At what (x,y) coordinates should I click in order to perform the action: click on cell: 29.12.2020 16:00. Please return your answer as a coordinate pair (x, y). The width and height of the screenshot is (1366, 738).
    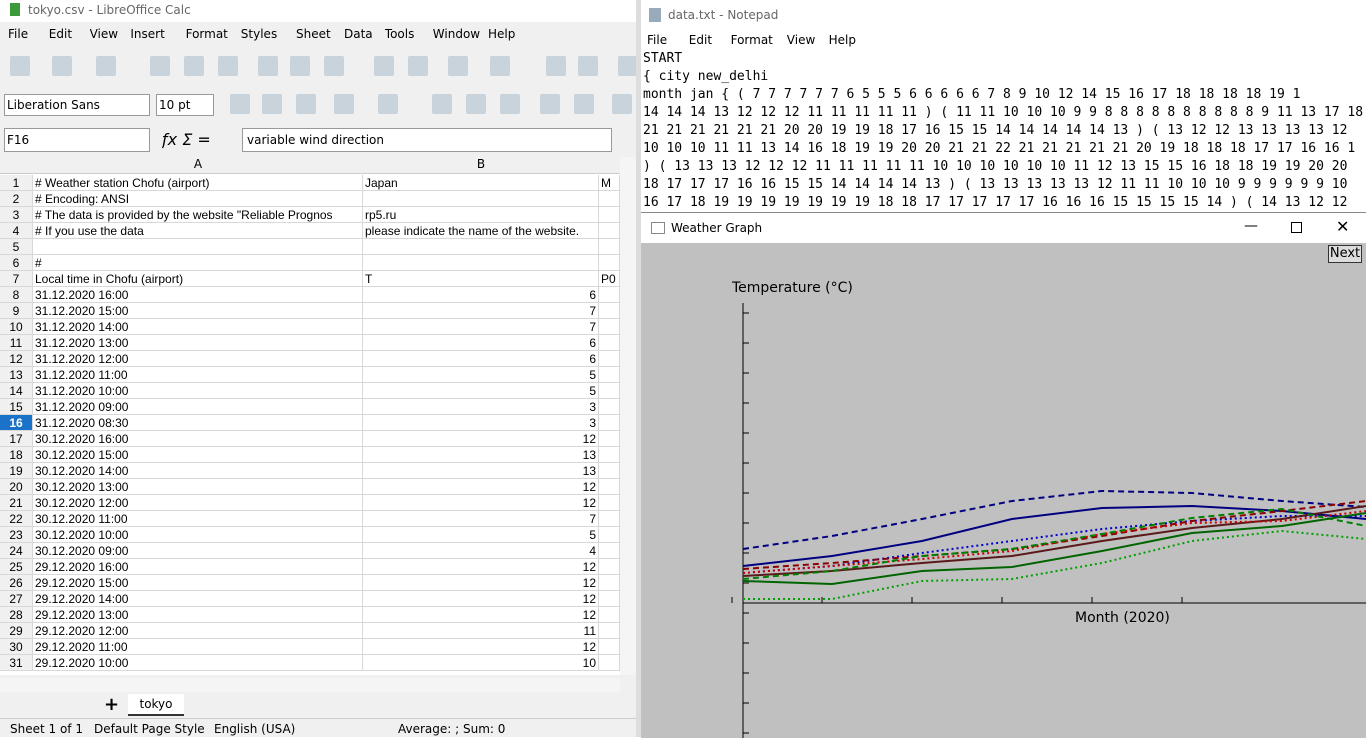
    Looking at the image, I should click on (198, 567).